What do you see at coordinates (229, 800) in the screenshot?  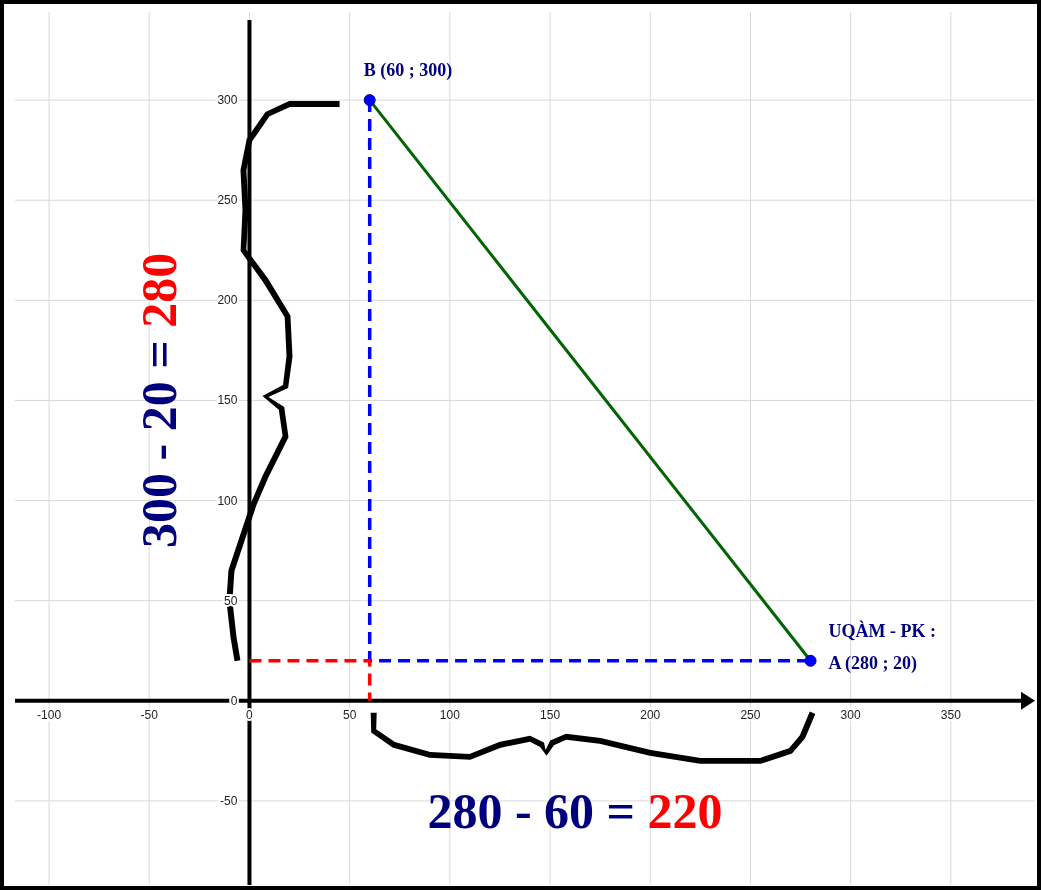 I see `y-tick-label: -50` at bounding box center [229, 800].